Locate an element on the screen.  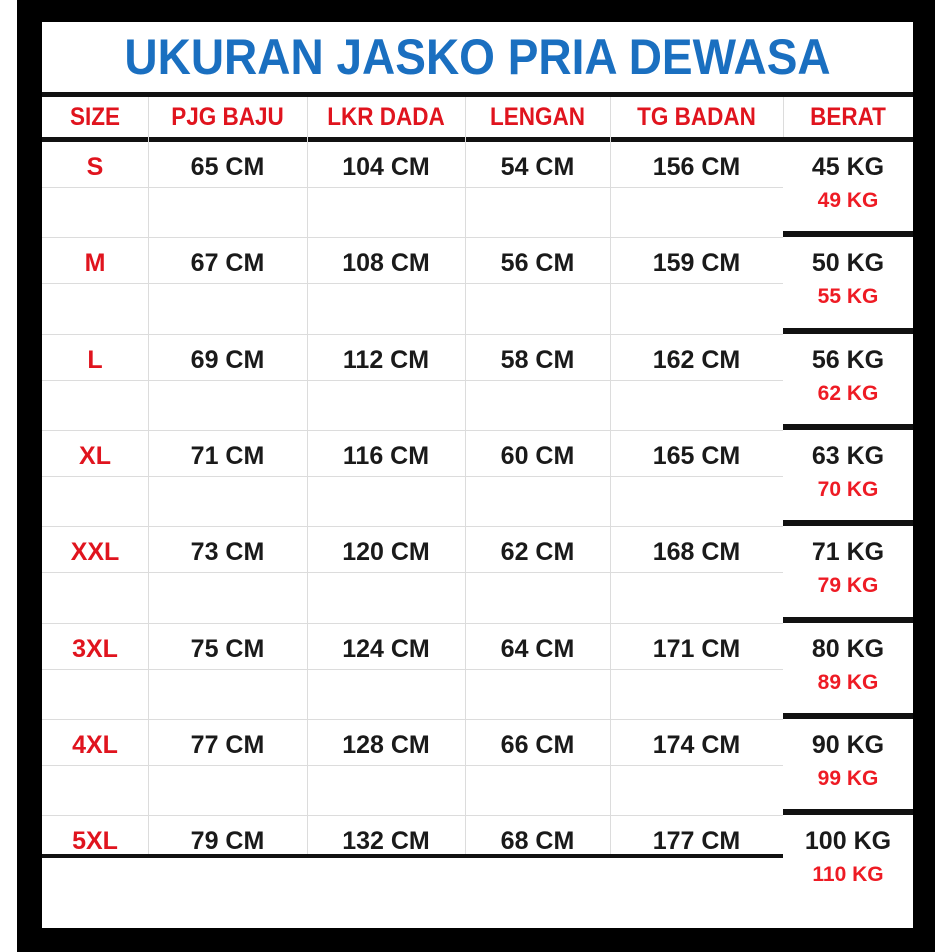
weight-min: 80 KG is located at coordinates (848, 648).